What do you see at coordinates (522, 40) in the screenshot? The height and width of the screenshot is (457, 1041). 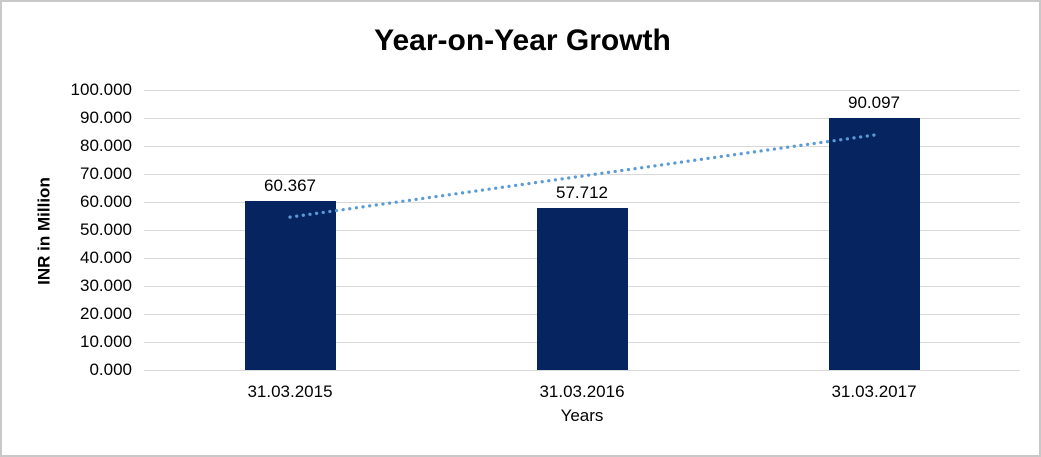 I see `chart-title: Year-on-Year Growth` at bounding box center [522, 40].